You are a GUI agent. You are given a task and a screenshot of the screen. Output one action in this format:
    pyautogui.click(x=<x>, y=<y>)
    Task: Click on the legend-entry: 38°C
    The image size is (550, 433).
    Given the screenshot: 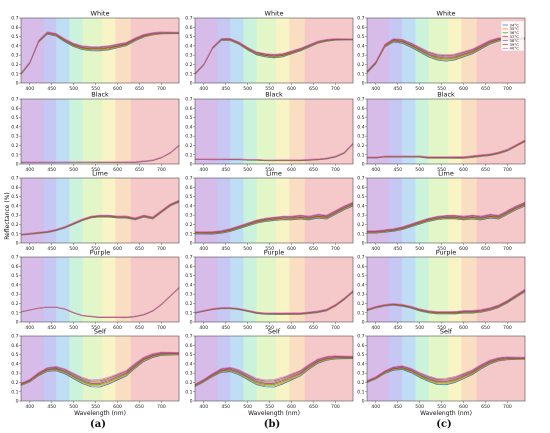 What is the action you would take?
    pyautogui.click(x=515, y=40)
    